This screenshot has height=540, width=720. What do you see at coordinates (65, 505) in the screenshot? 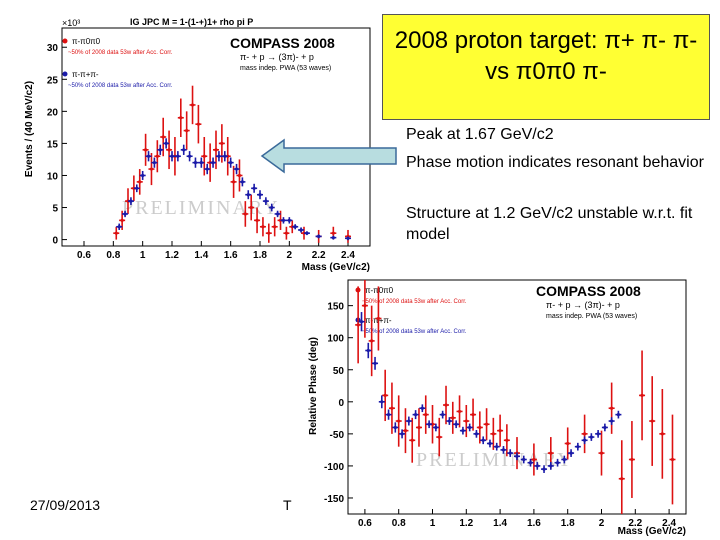
I see `footer-date: 27/09/2013` at bounding box center [65, 505].